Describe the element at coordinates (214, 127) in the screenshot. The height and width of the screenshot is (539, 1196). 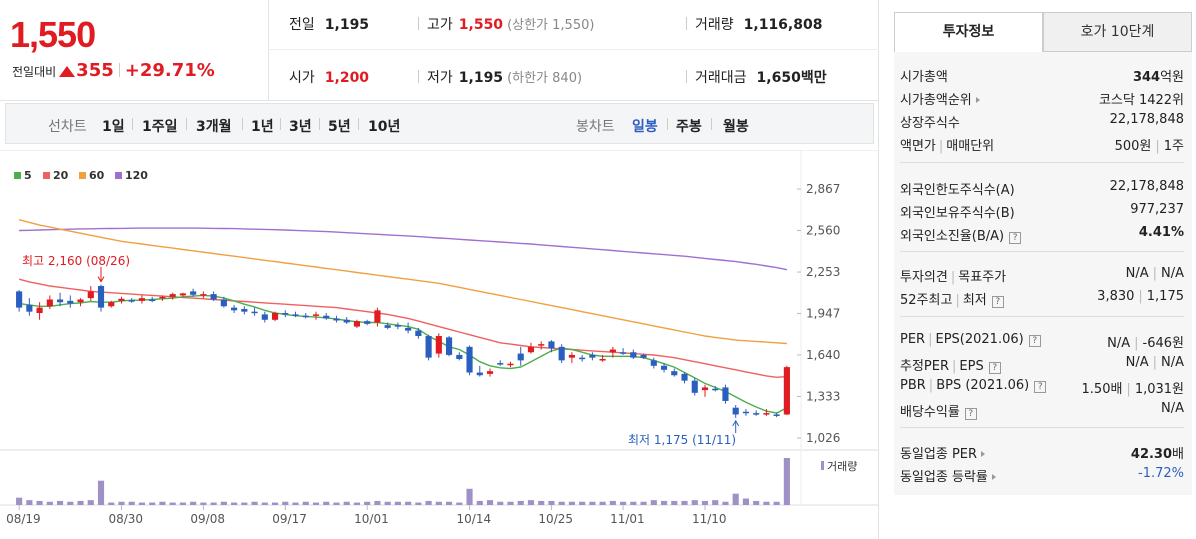
I see `tab-3m: 3개월` at that location.